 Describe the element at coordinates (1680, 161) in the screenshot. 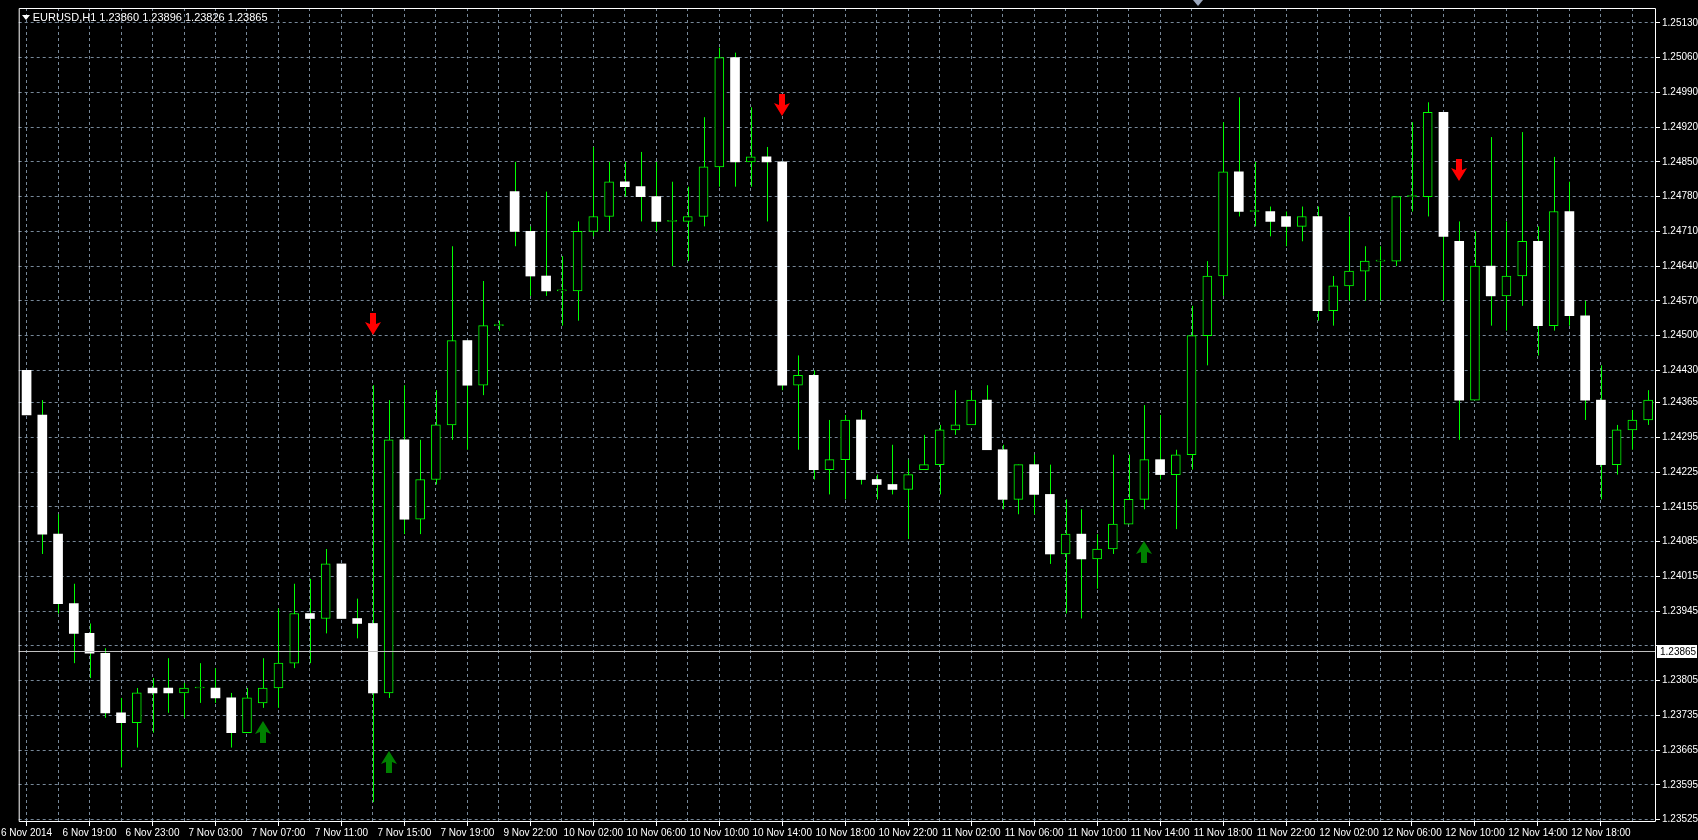

I see `y-tick-label: 1.24850` at that location.